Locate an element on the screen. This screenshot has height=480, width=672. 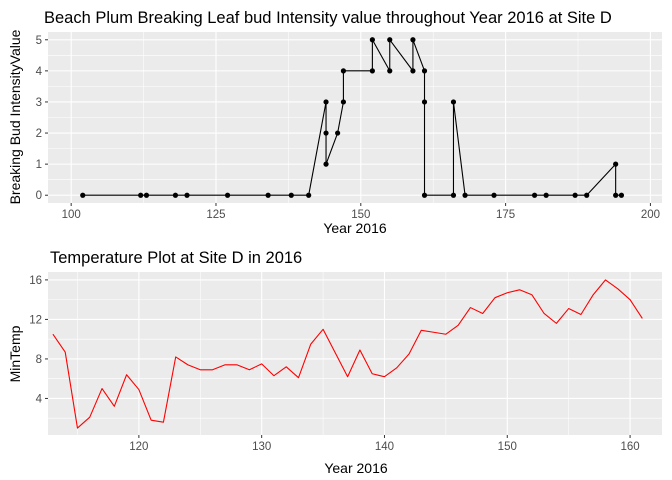
x-tick-label: 100 is located at coordinates (71, 215).